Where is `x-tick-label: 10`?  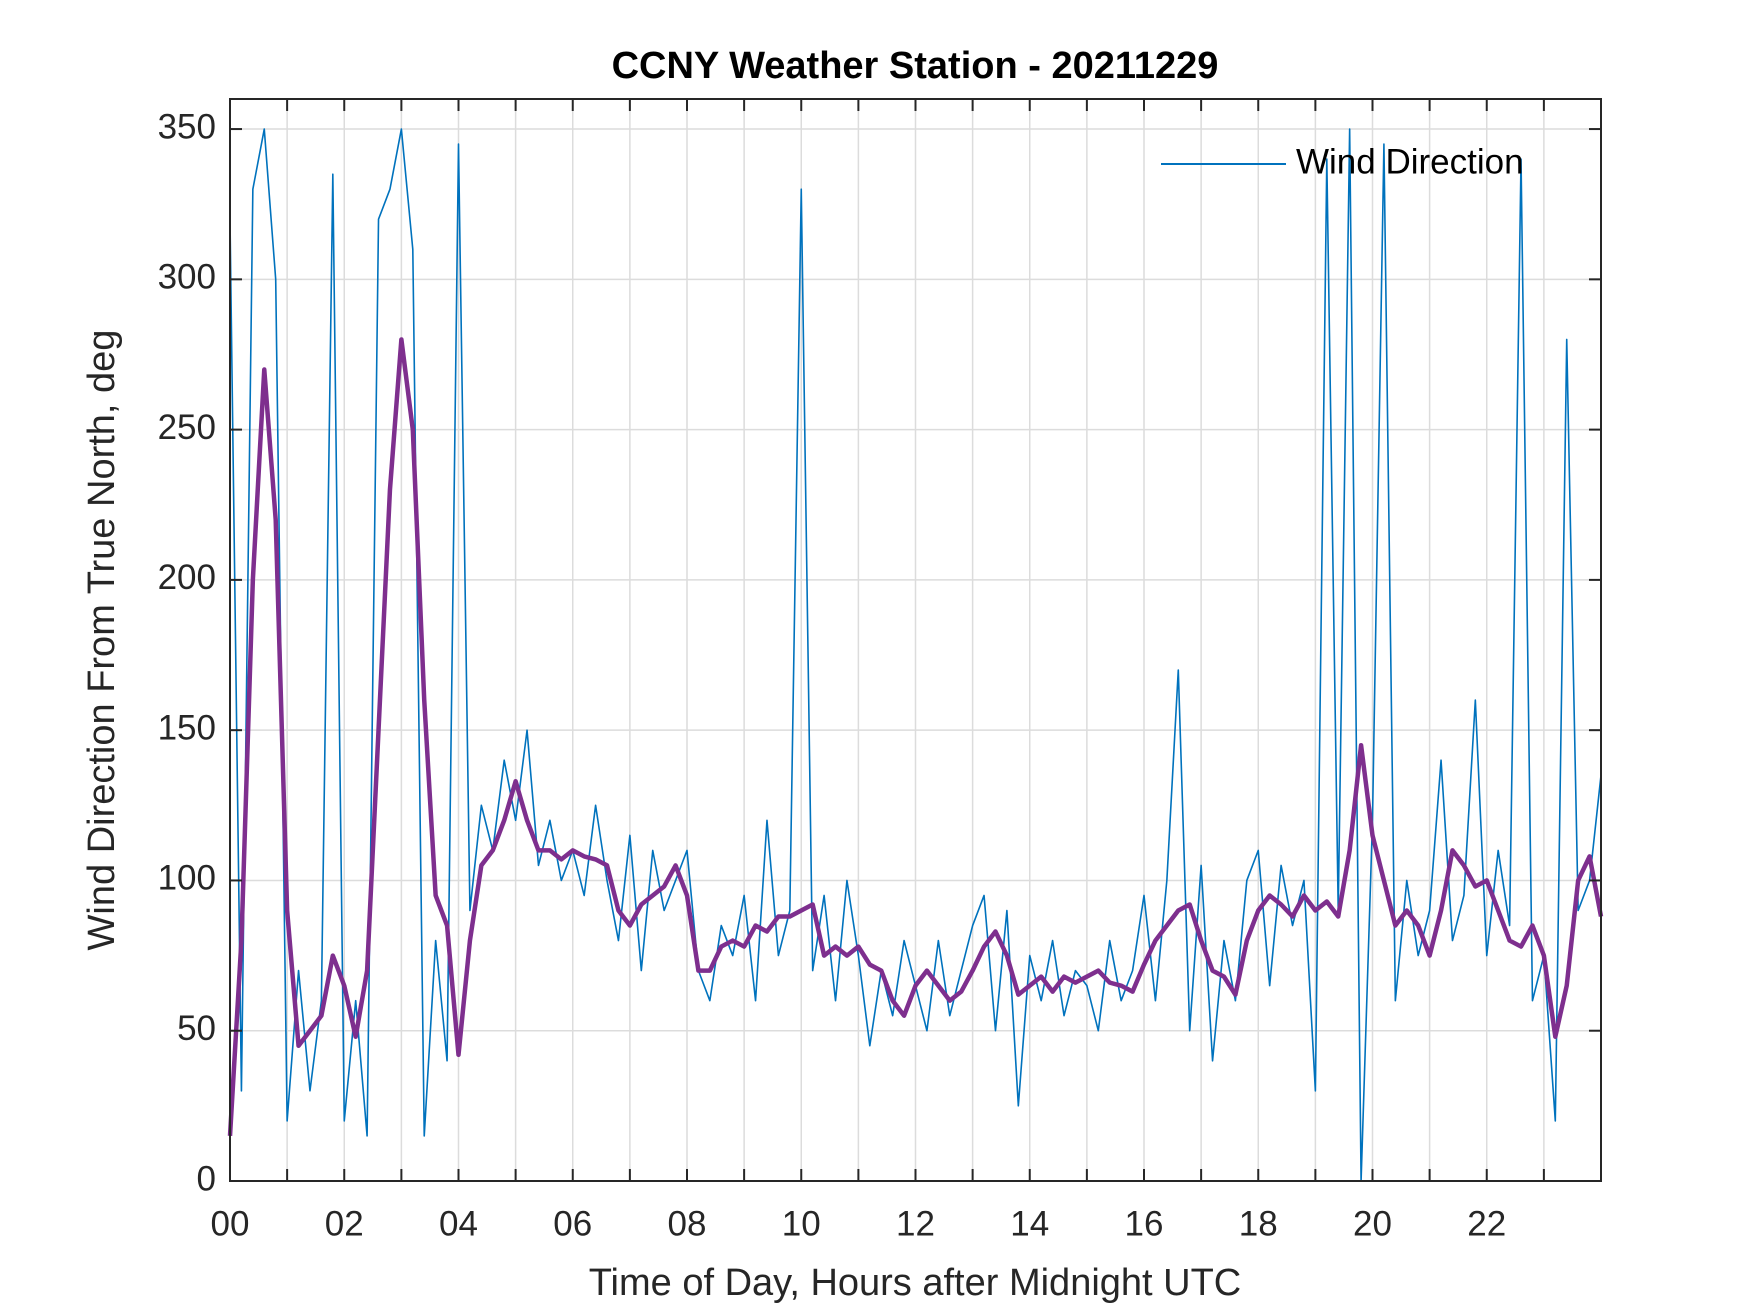 x-tick-label: 10 is located at coordinates (801, 1223).